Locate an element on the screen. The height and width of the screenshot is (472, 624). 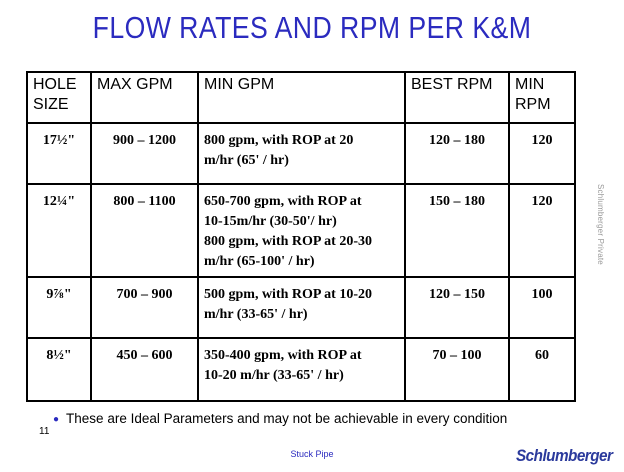
cell-max-gpm: 450 – 600 is located at coordinates (144, 369).